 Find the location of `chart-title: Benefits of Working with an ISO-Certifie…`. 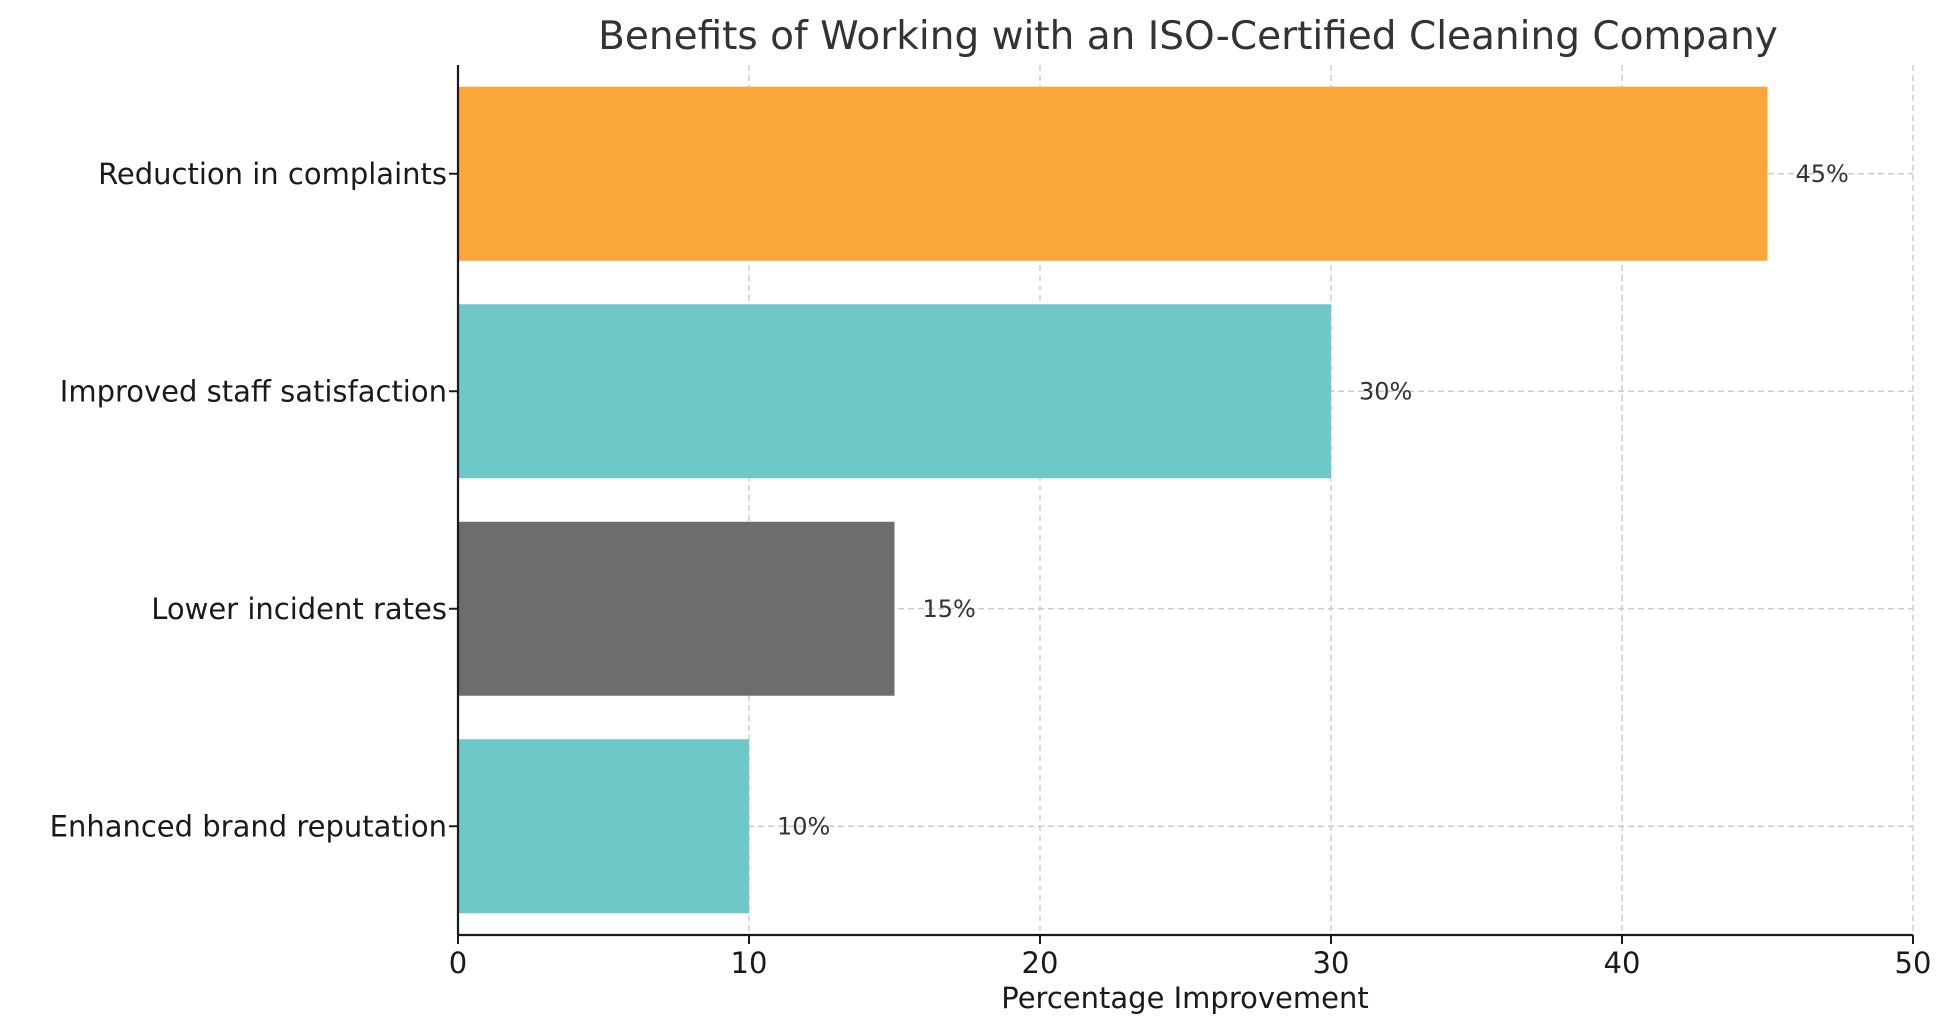

chart-title: Benefits of Working with an ISO-Certifie… is located at coordinates (1188, 36).